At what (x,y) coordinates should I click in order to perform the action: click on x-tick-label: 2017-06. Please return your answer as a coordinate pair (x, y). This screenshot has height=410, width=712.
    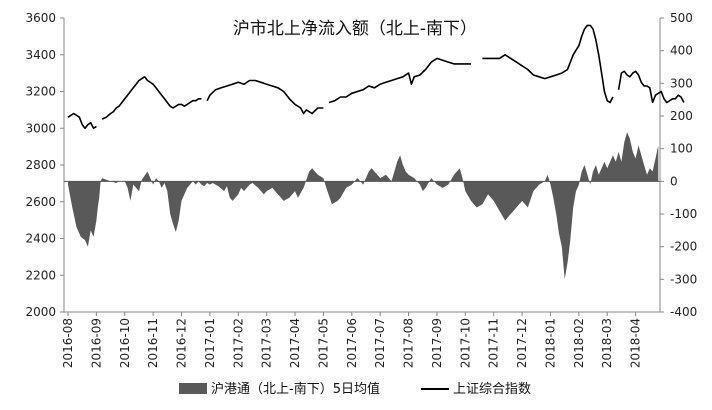
    Looking at the image, I should click on (352, 343).